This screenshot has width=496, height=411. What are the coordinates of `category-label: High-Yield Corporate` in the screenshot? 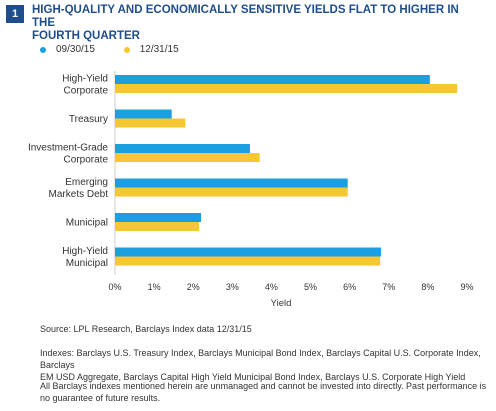 It's located at (85, 85).